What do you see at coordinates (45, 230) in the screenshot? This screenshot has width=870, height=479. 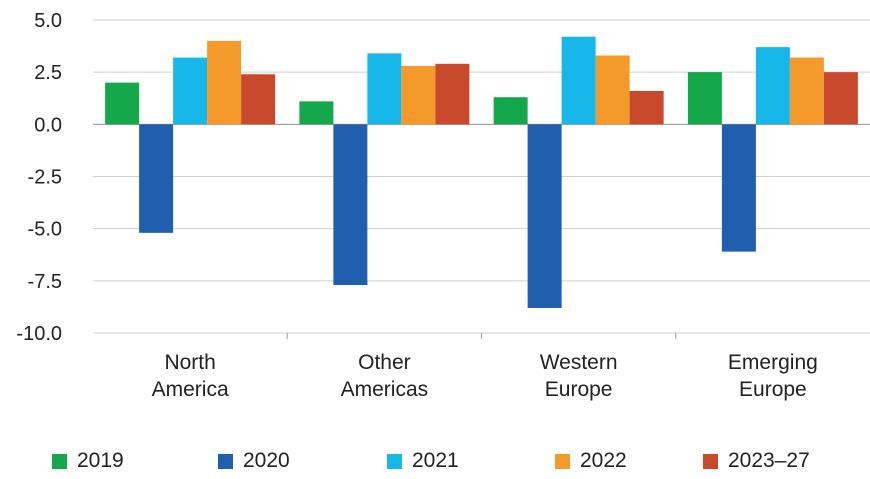 I see `y-tick-label: -5.0` at bounding box center [45, 230].